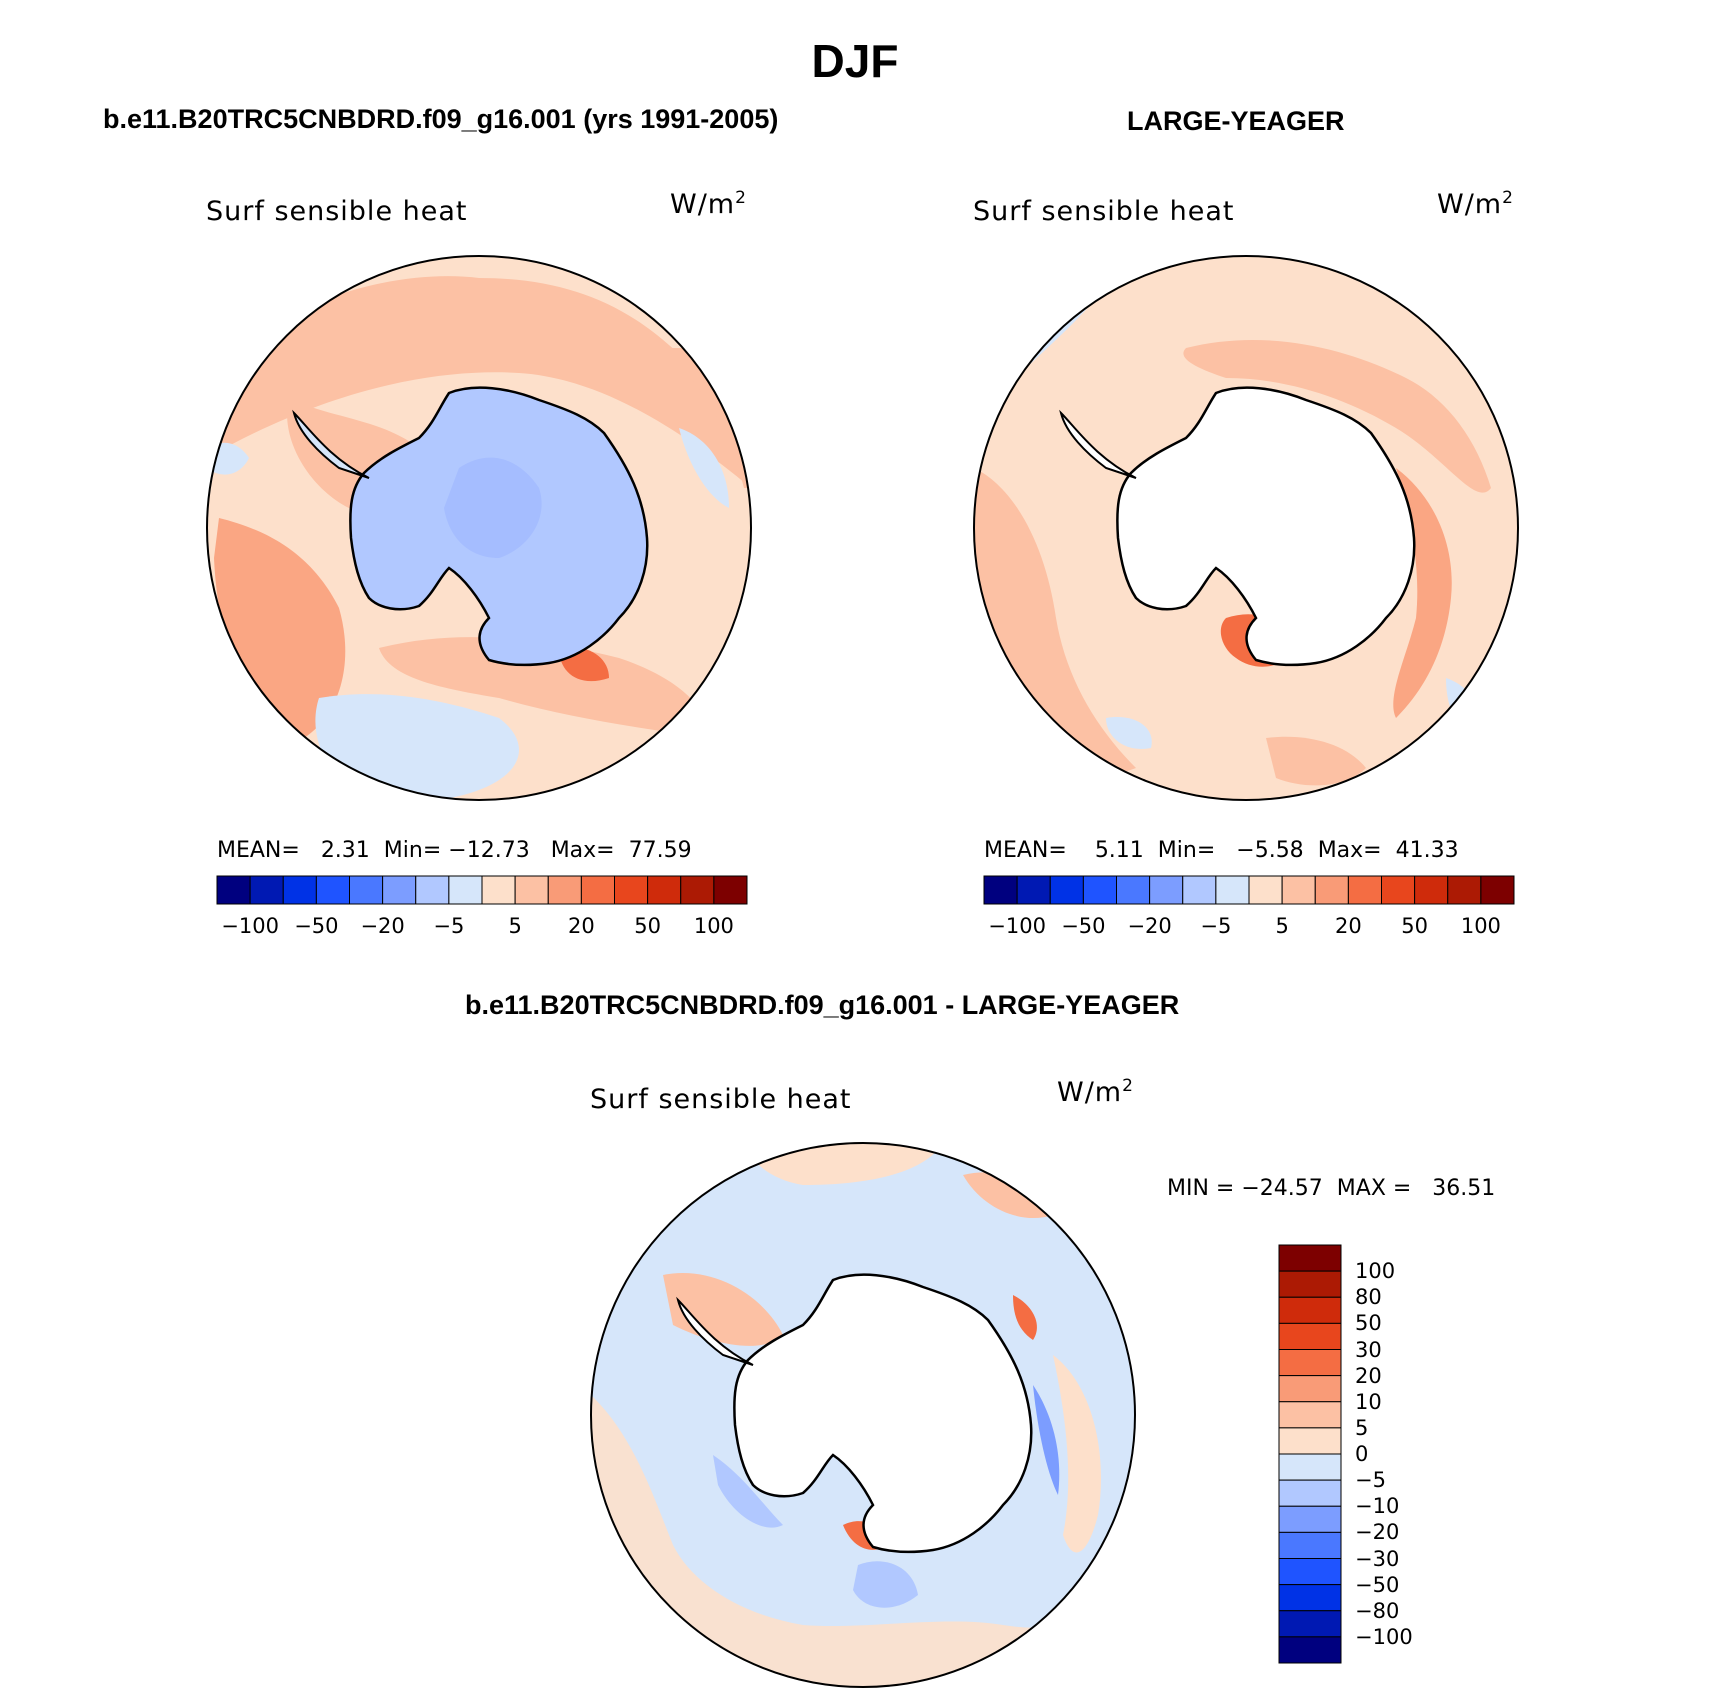  What do you see at coordinates (337, 211) in the screenshot?
I see `panel-model-variable: Surf sensible heat` at bounding box center [337, 211].